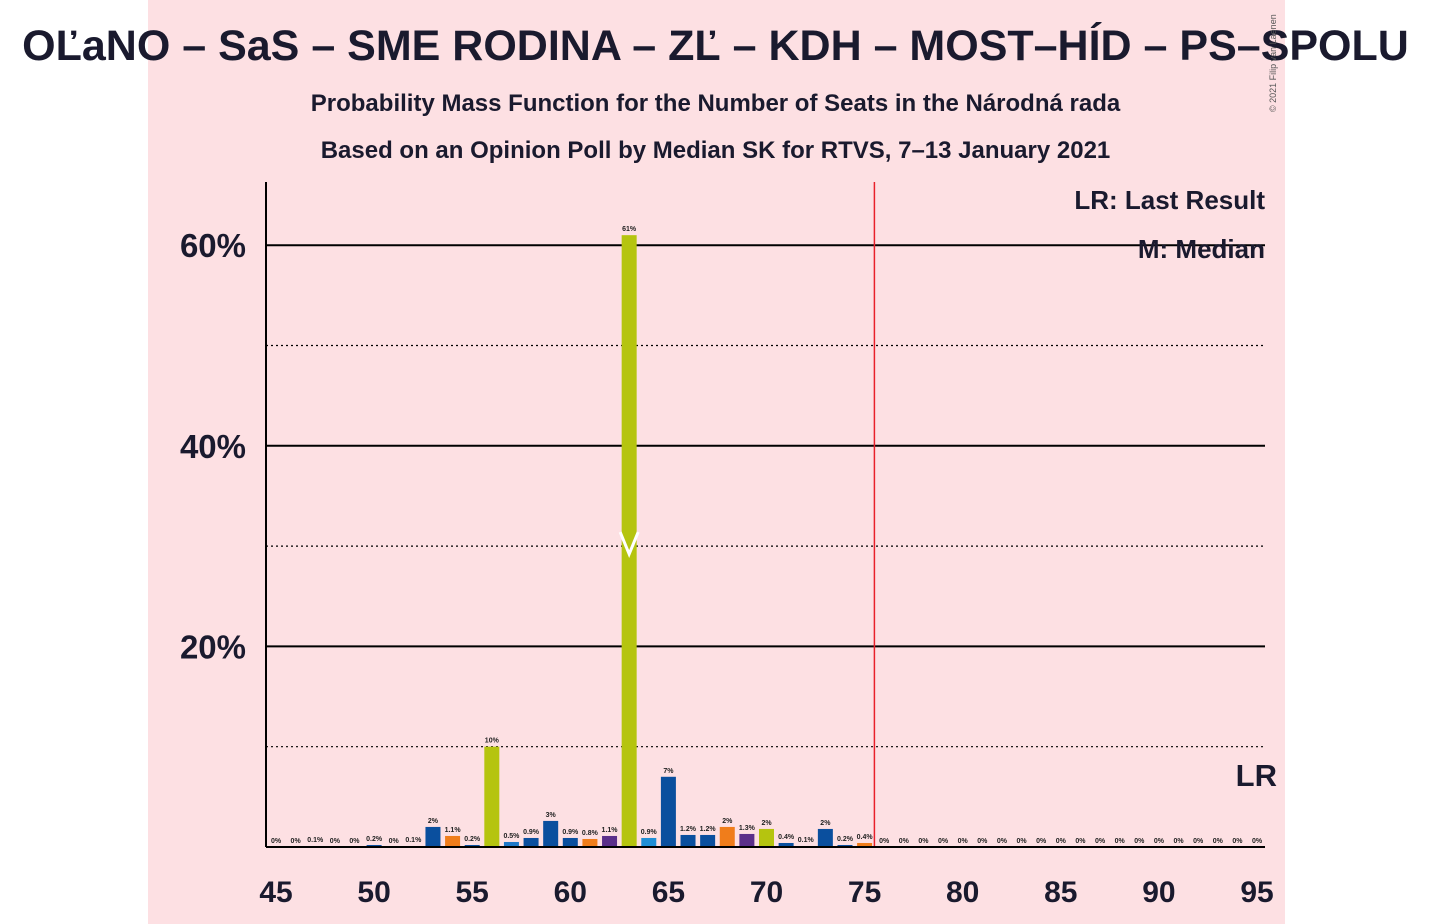 This screenshot has height=924, width=1431. I want to click on bar-label-seat-83: 0%, so click(1021, 841).